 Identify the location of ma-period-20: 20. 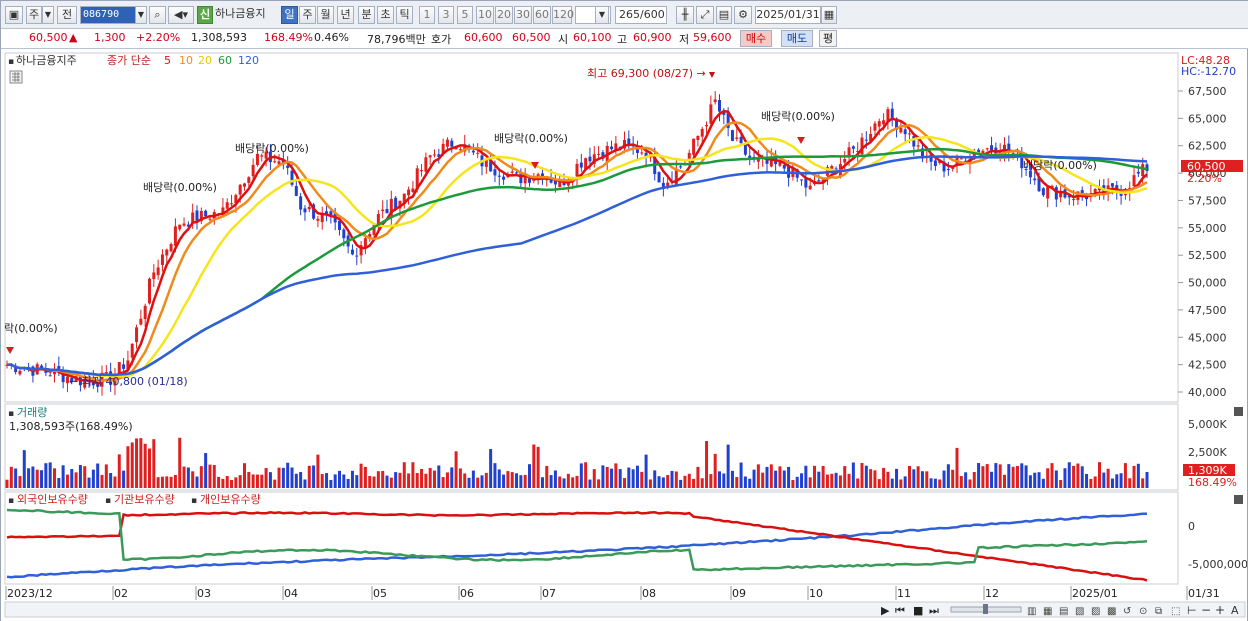
(205, 60).